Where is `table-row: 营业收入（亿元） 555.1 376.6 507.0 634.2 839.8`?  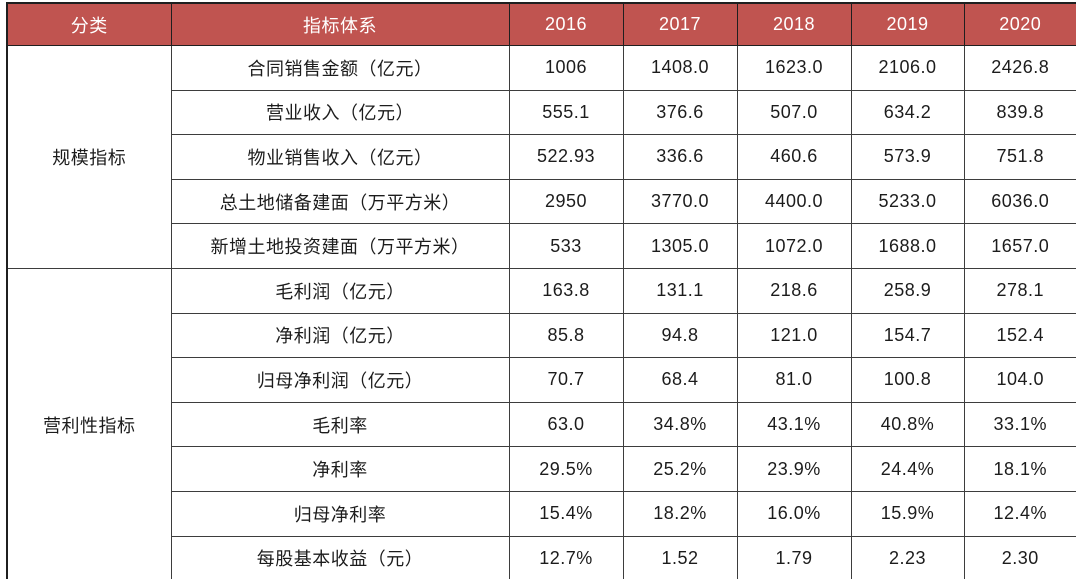 table-row: 营业收入（亿元） 555.1 376.6 507.0 634.2 839.8 is located at coordinates (541, 112).